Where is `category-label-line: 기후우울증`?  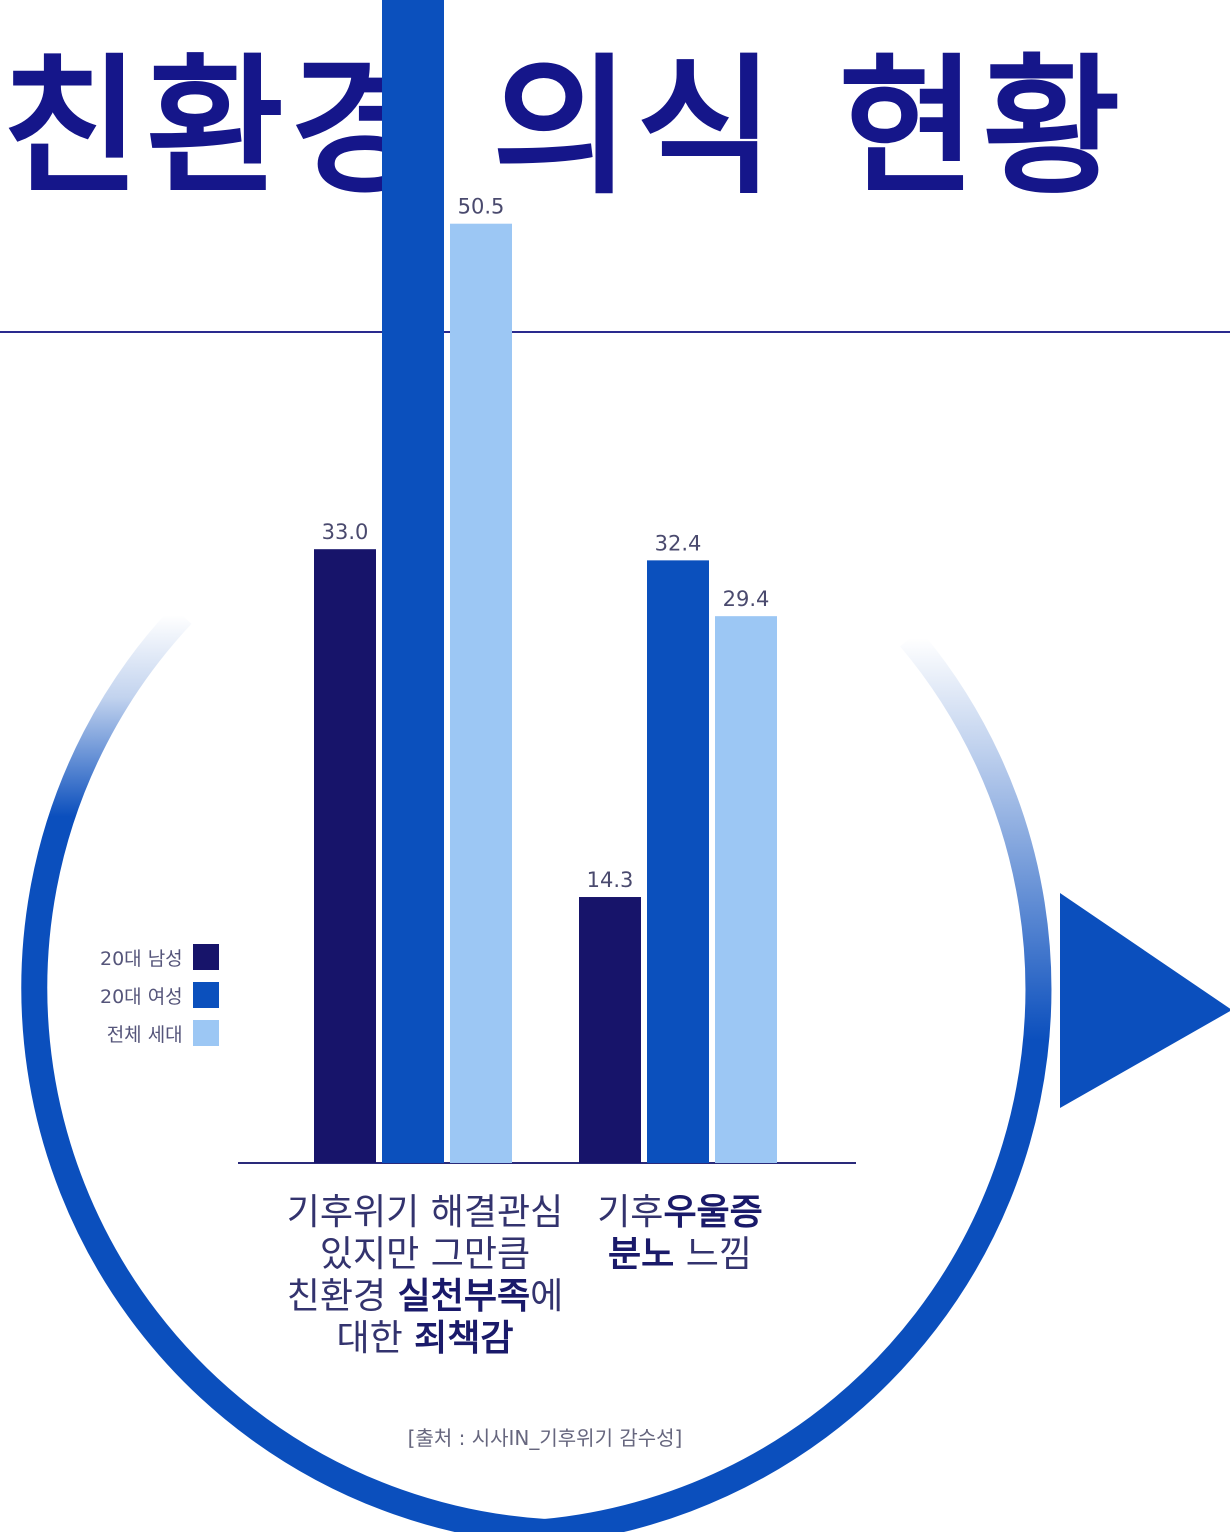 category-label-line: 기후우울증 is located at coordinates (680, 1213).